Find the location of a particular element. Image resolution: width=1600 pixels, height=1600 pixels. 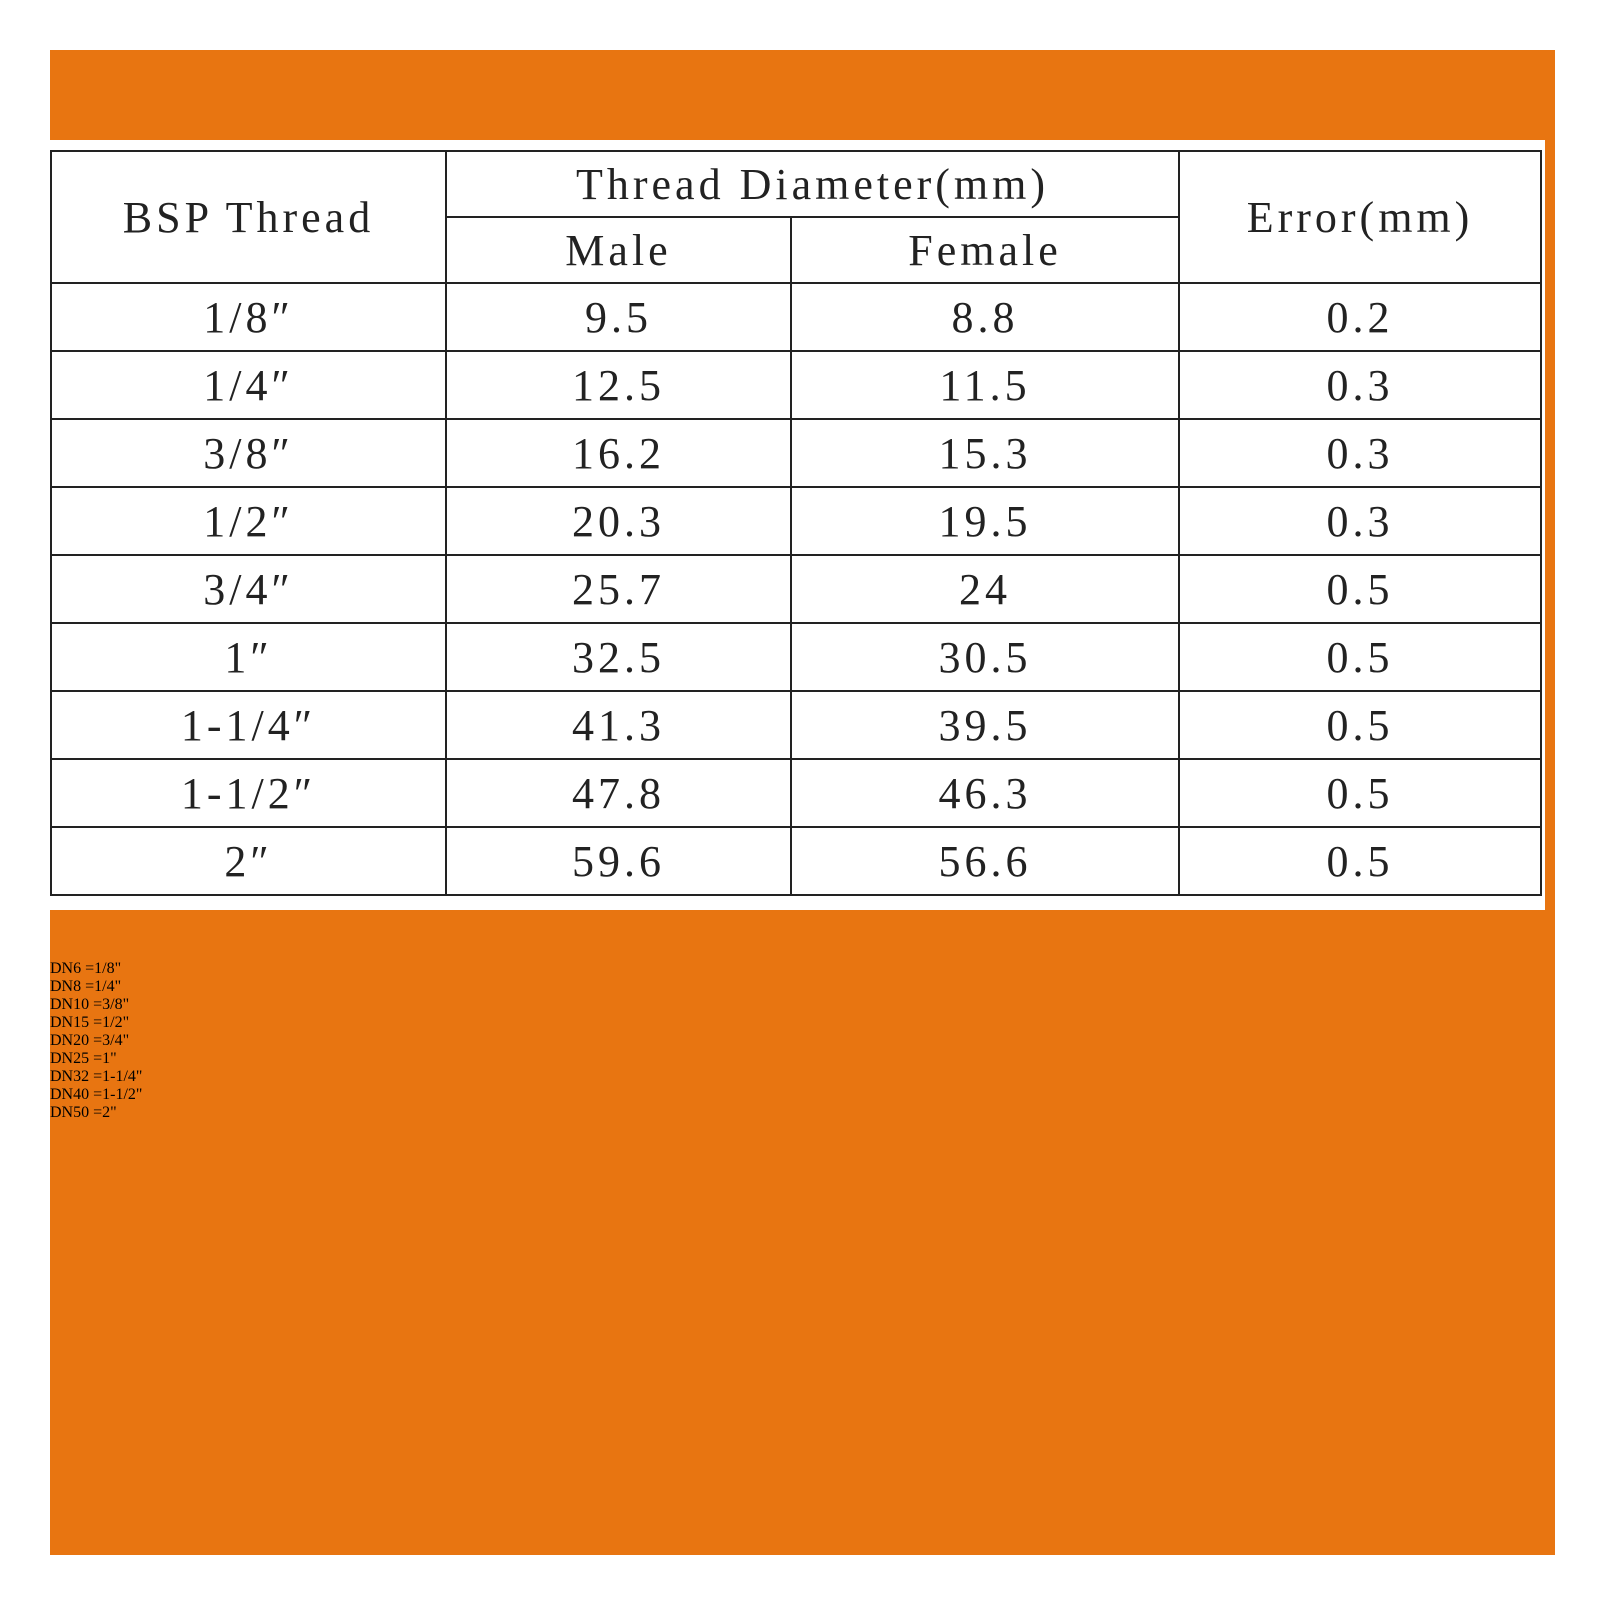

dn-conversion: DN20 =3/4" is located at coordinates (90, 1040).